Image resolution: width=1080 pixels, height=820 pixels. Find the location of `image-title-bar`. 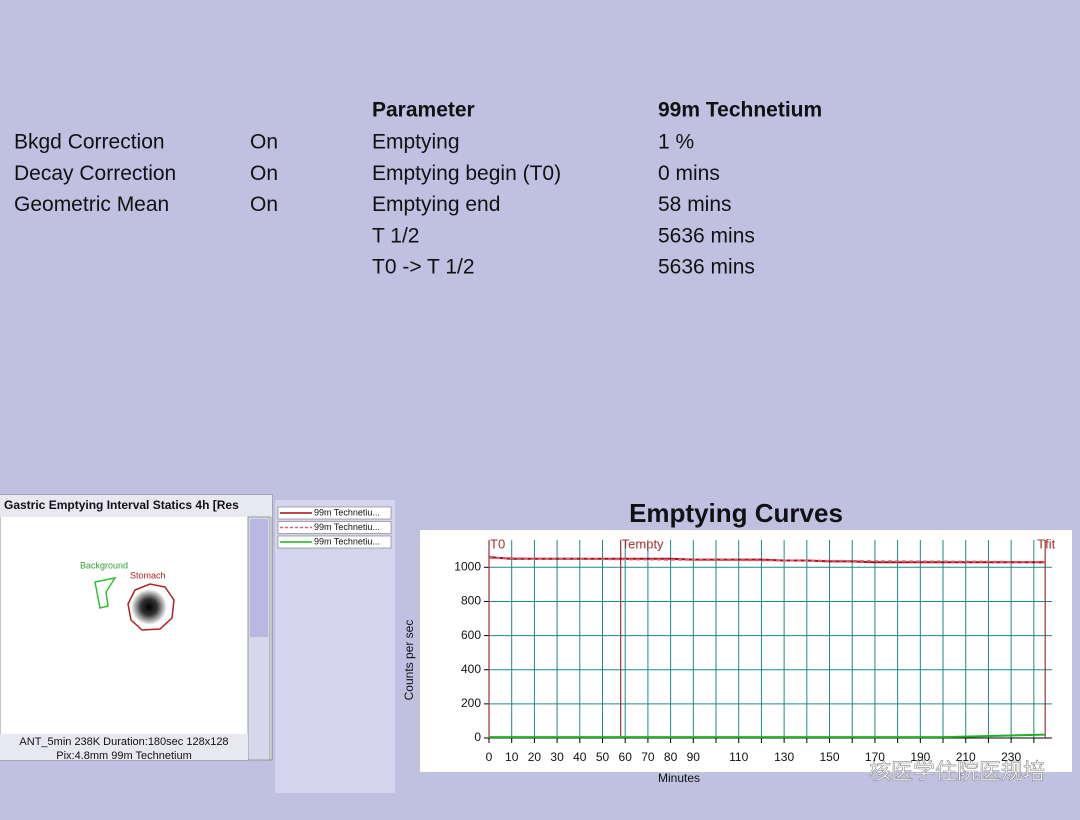

image-title-bar is located at coordinates (136, 506).